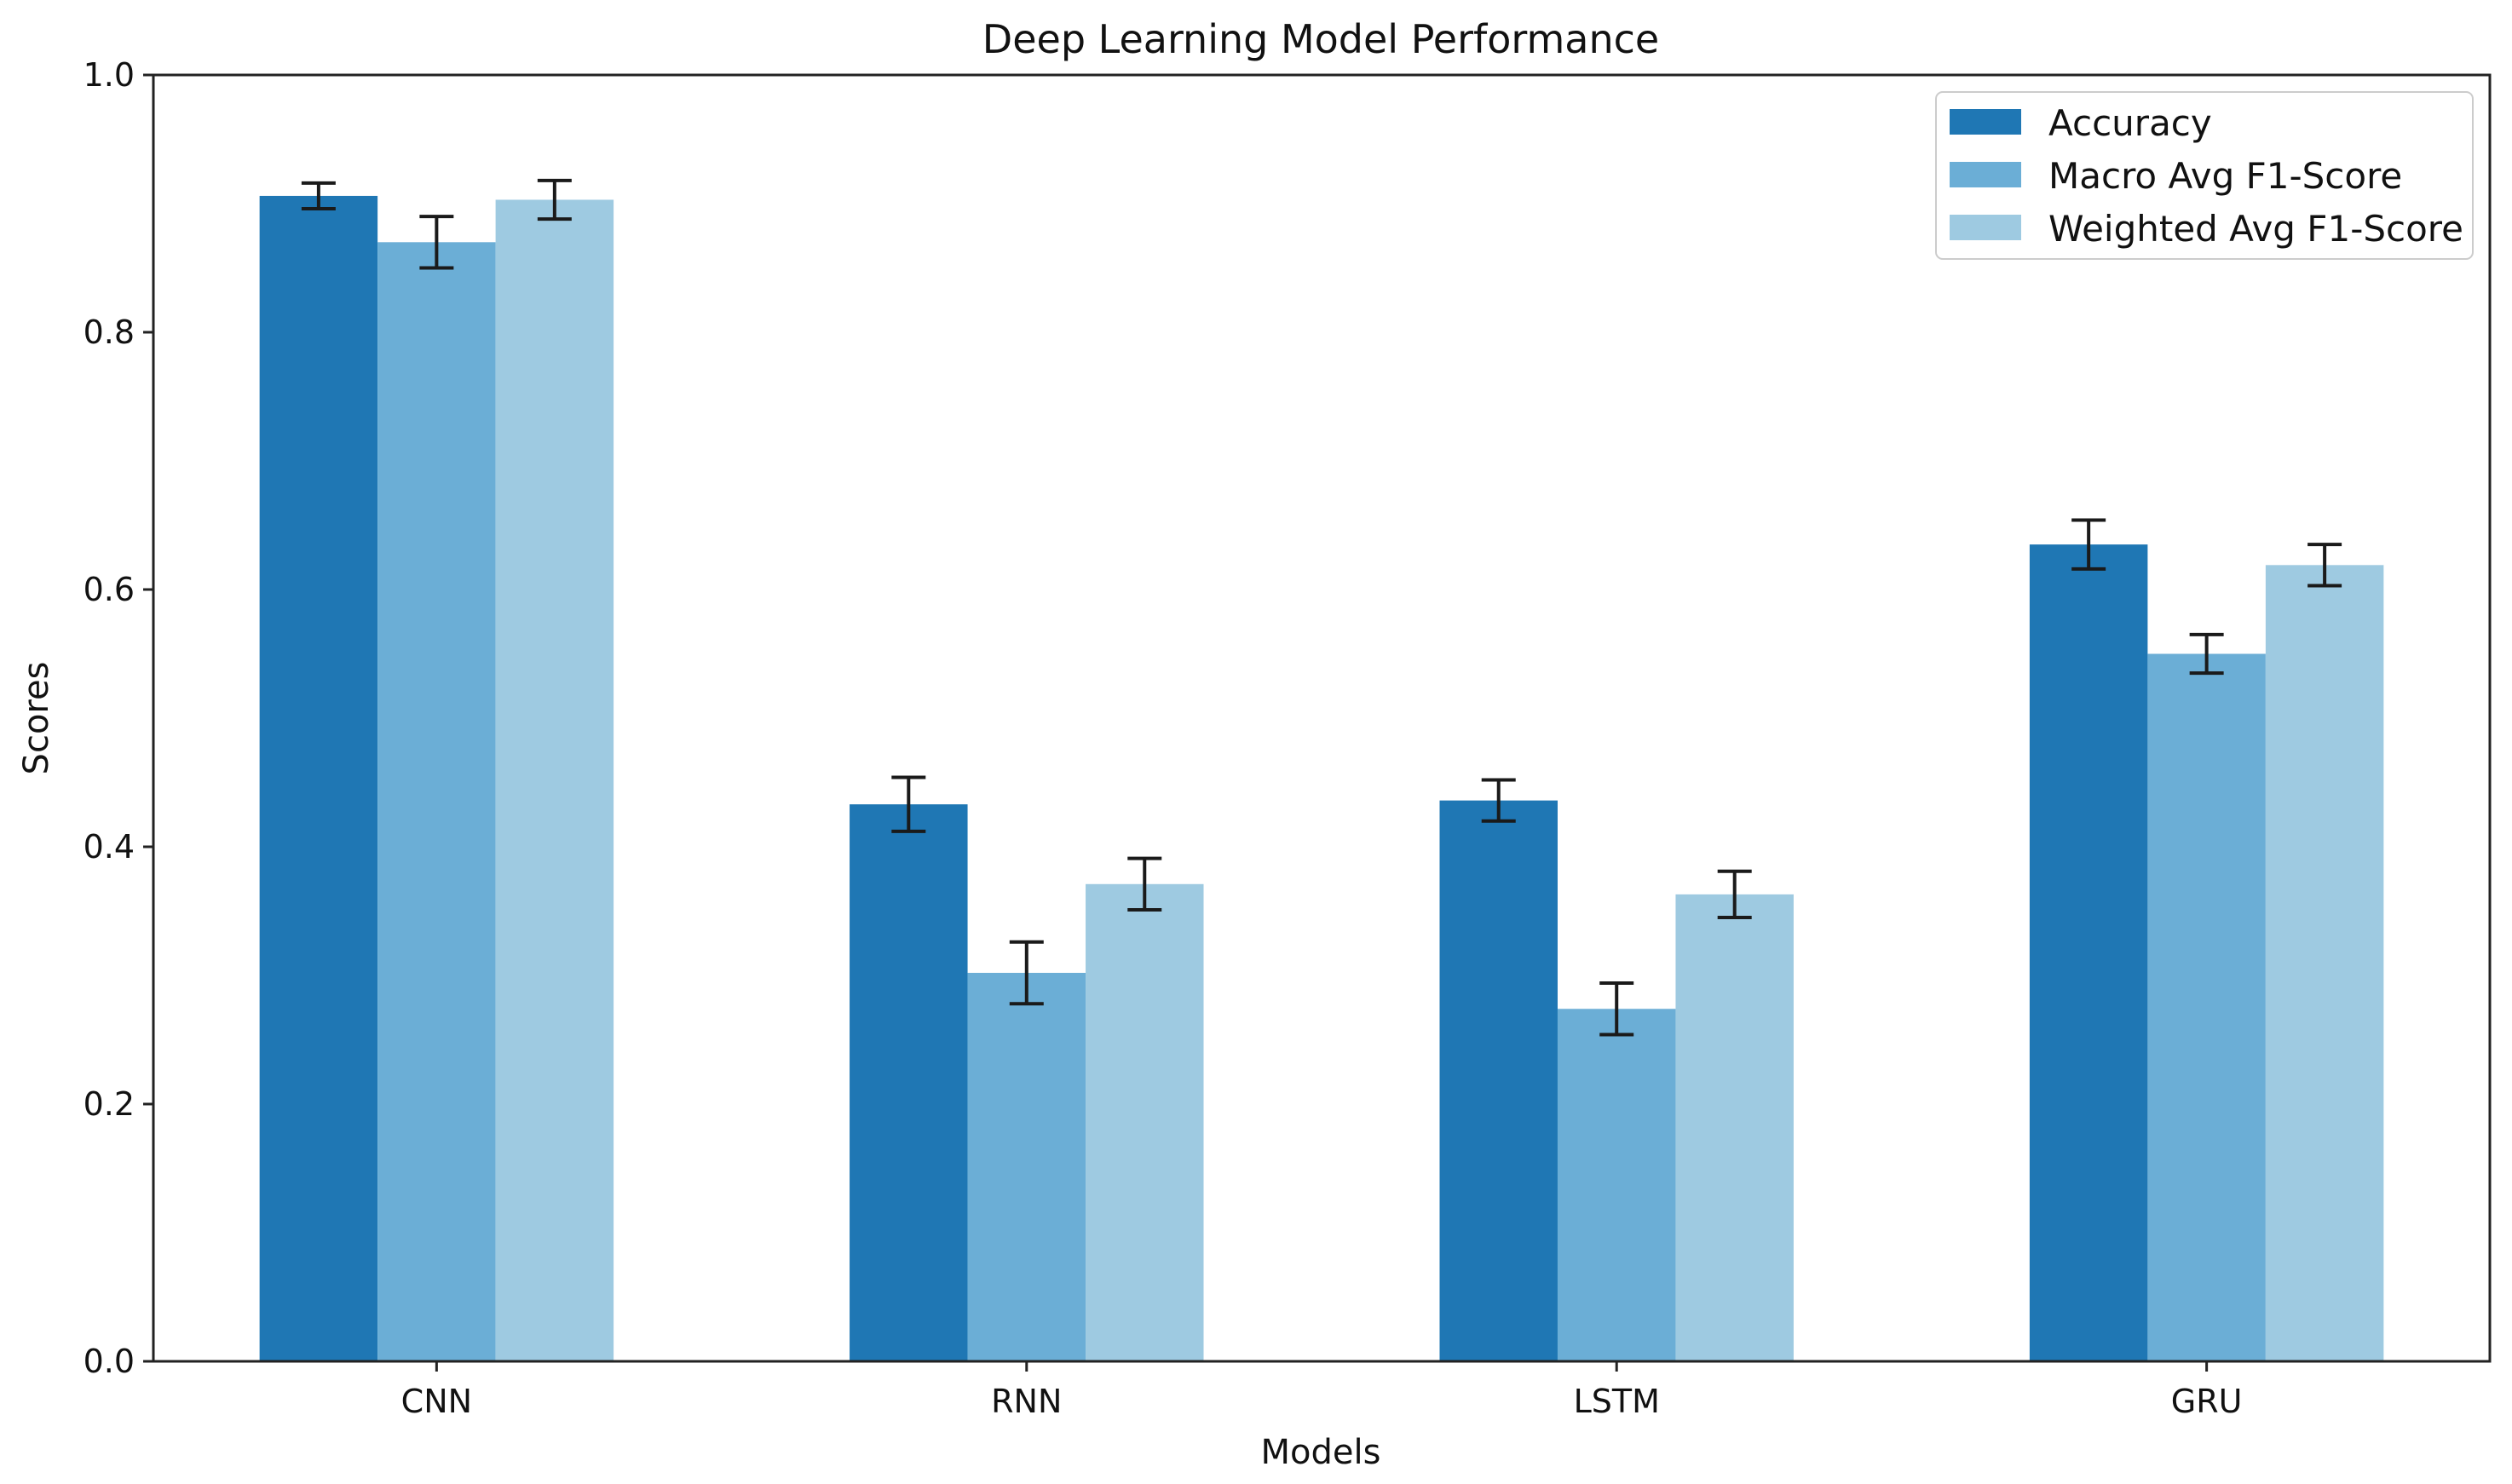  What do you see at coordinates (1145, 1122) in the screenshot?
I see `bar-rnn-weighted-avg-f1-score` at bounding box center [1145, 1122].